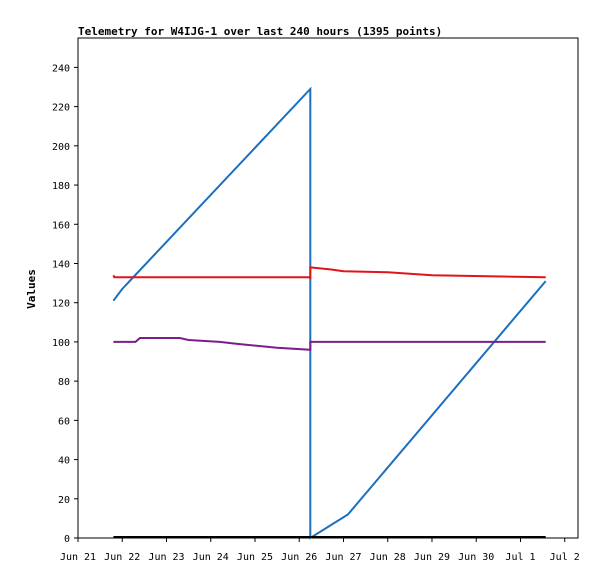  I want to click on x-tick-label: Jun 25, so click(255, 557).